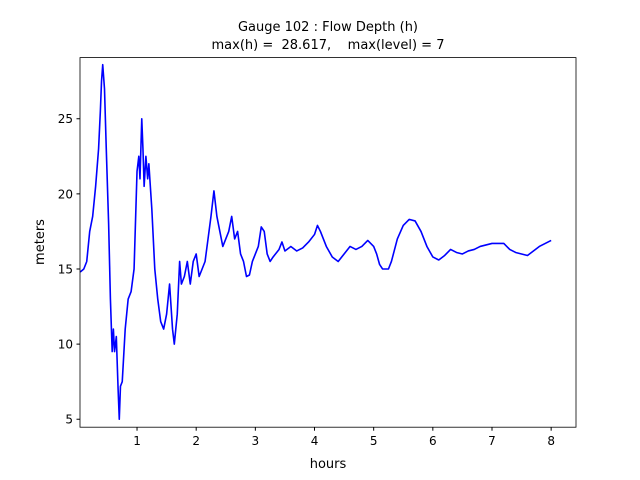  I want to click on y-tick-label: 20, so click(65, 194).